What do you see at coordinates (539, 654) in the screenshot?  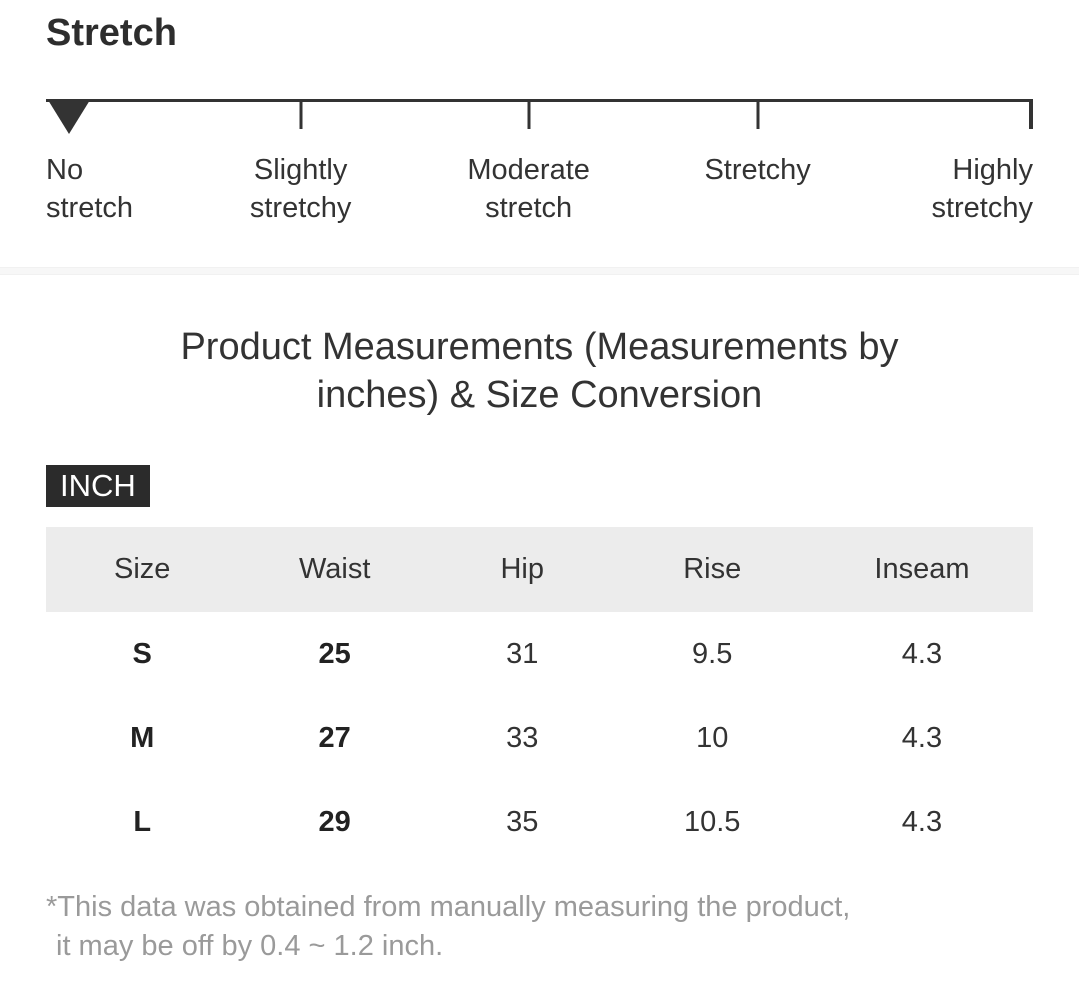 I see `table-row-size-s: S 25 31 9.5 4.3` at bounding box center [539, 654].